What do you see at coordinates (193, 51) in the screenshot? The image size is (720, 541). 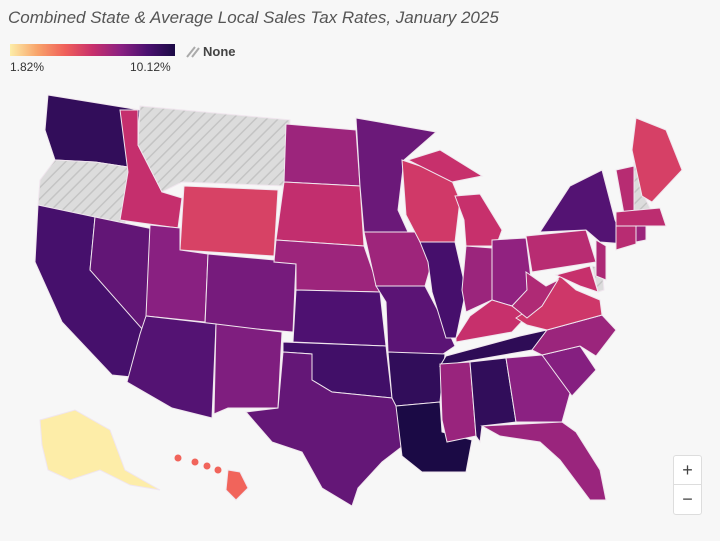 I see `hatch-icon` at bounding box center [193, 51].